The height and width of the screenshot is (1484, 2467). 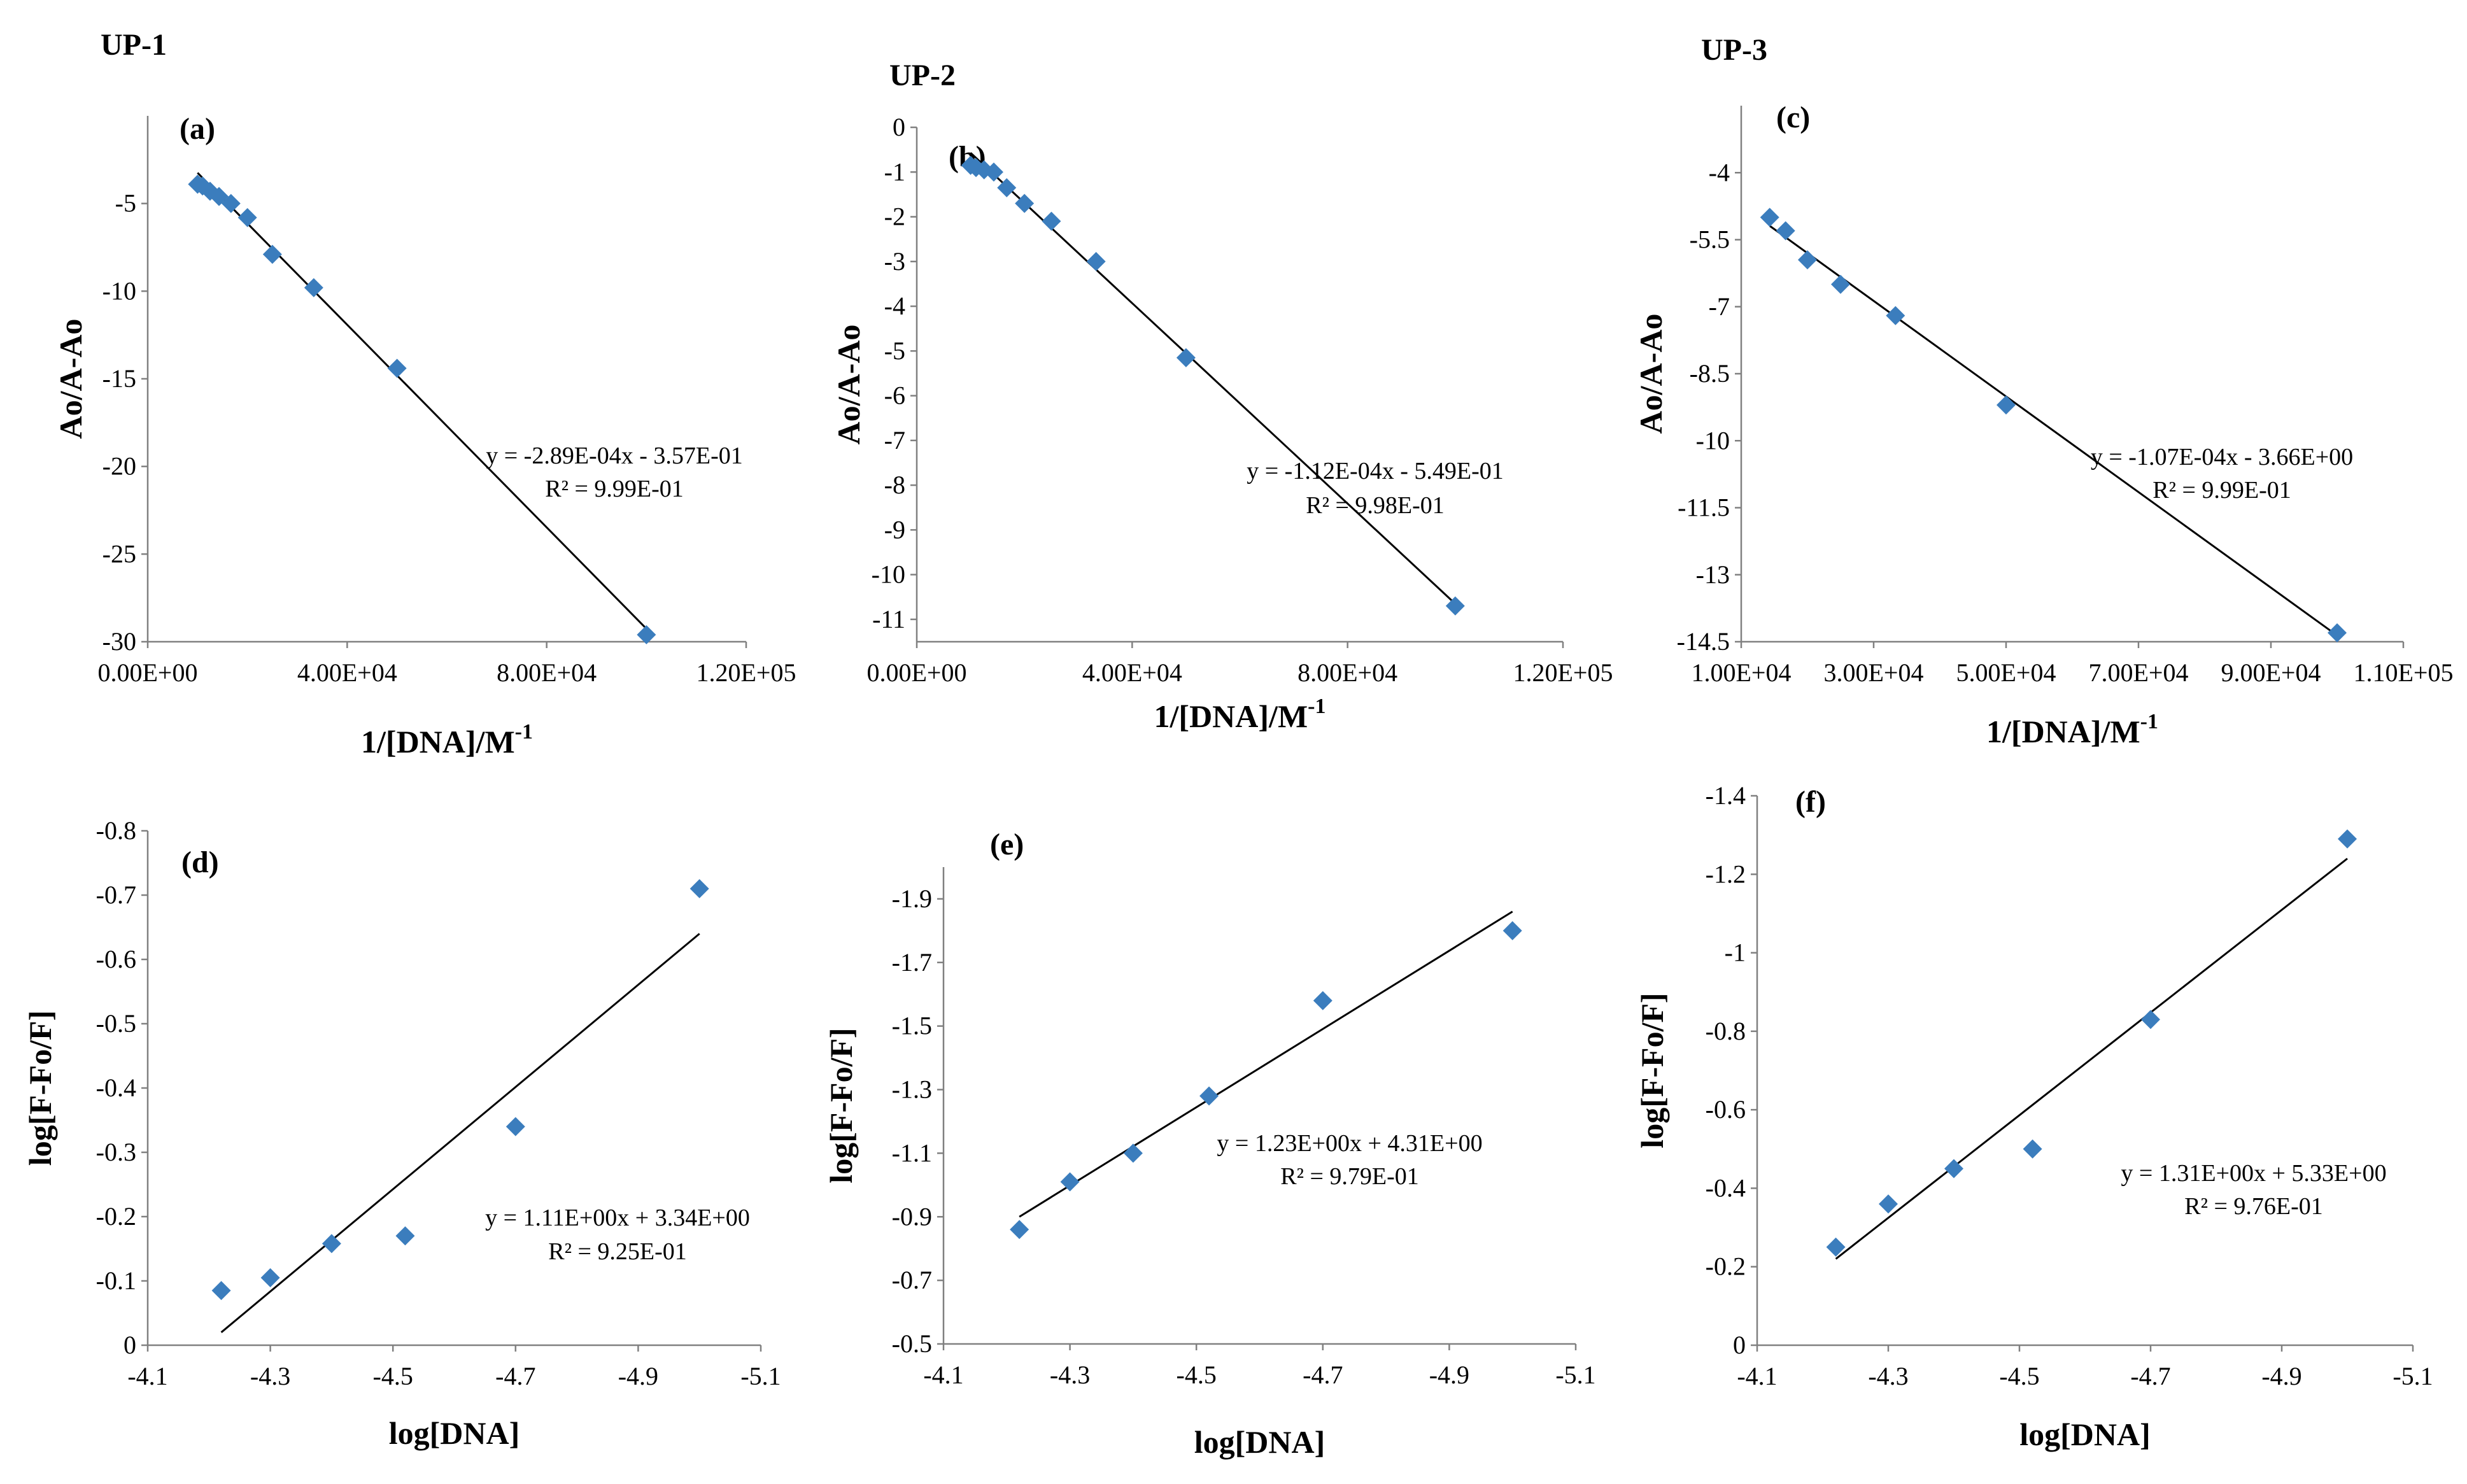 What do you see at coordinates (2006, 672) in the screenshot?
I see `x-tick-label: 5.00E+04` at bounding box center [2006, 672].